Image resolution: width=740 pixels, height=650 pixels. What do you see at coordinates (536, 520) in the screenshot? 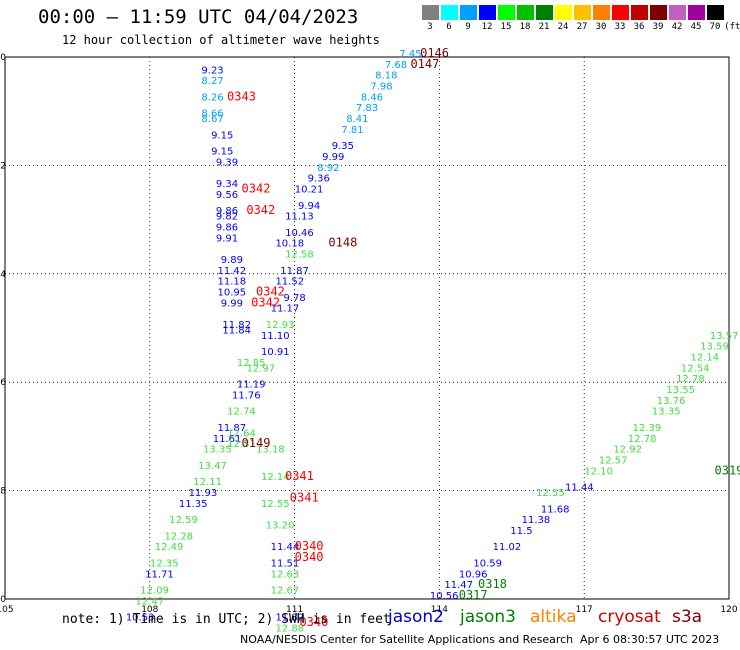
I see `wave-height-label: 11.38` at bounding box center [536, 520].